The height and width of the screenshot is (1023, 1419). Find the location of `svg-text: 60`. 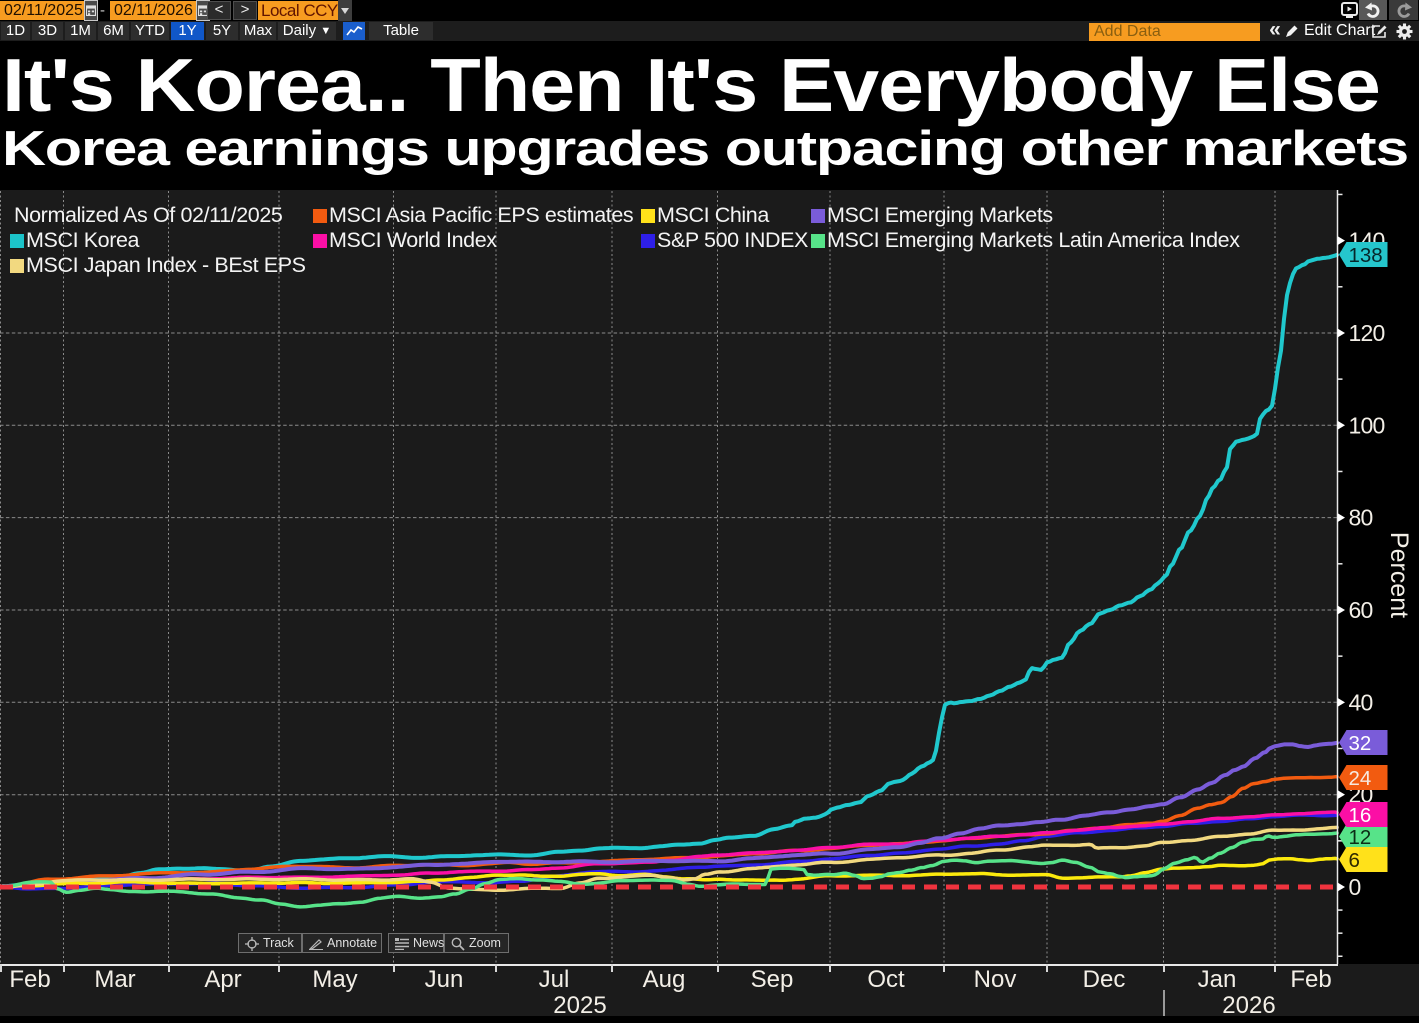

svg-text: 60 is located at coordinates (1361, 610).